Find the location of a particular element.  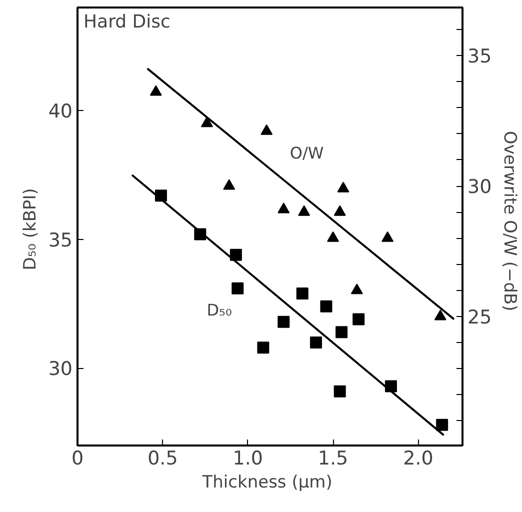

y2-axis-title: Overwrite O/W (−dB) is located at coordinates (510, 221).